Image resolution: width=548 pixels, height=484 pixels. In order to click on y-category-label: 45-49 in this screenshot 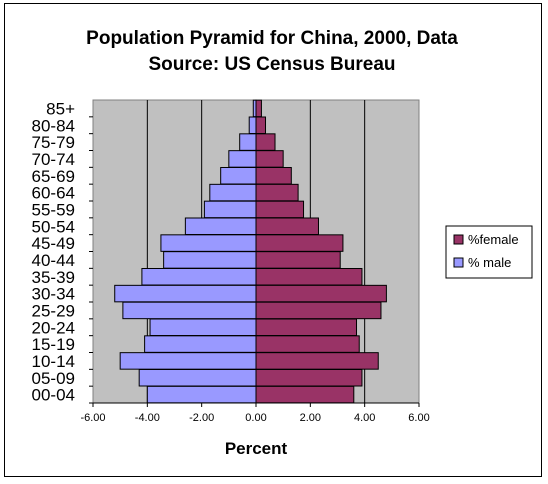, I will do `click(53, 243)`.